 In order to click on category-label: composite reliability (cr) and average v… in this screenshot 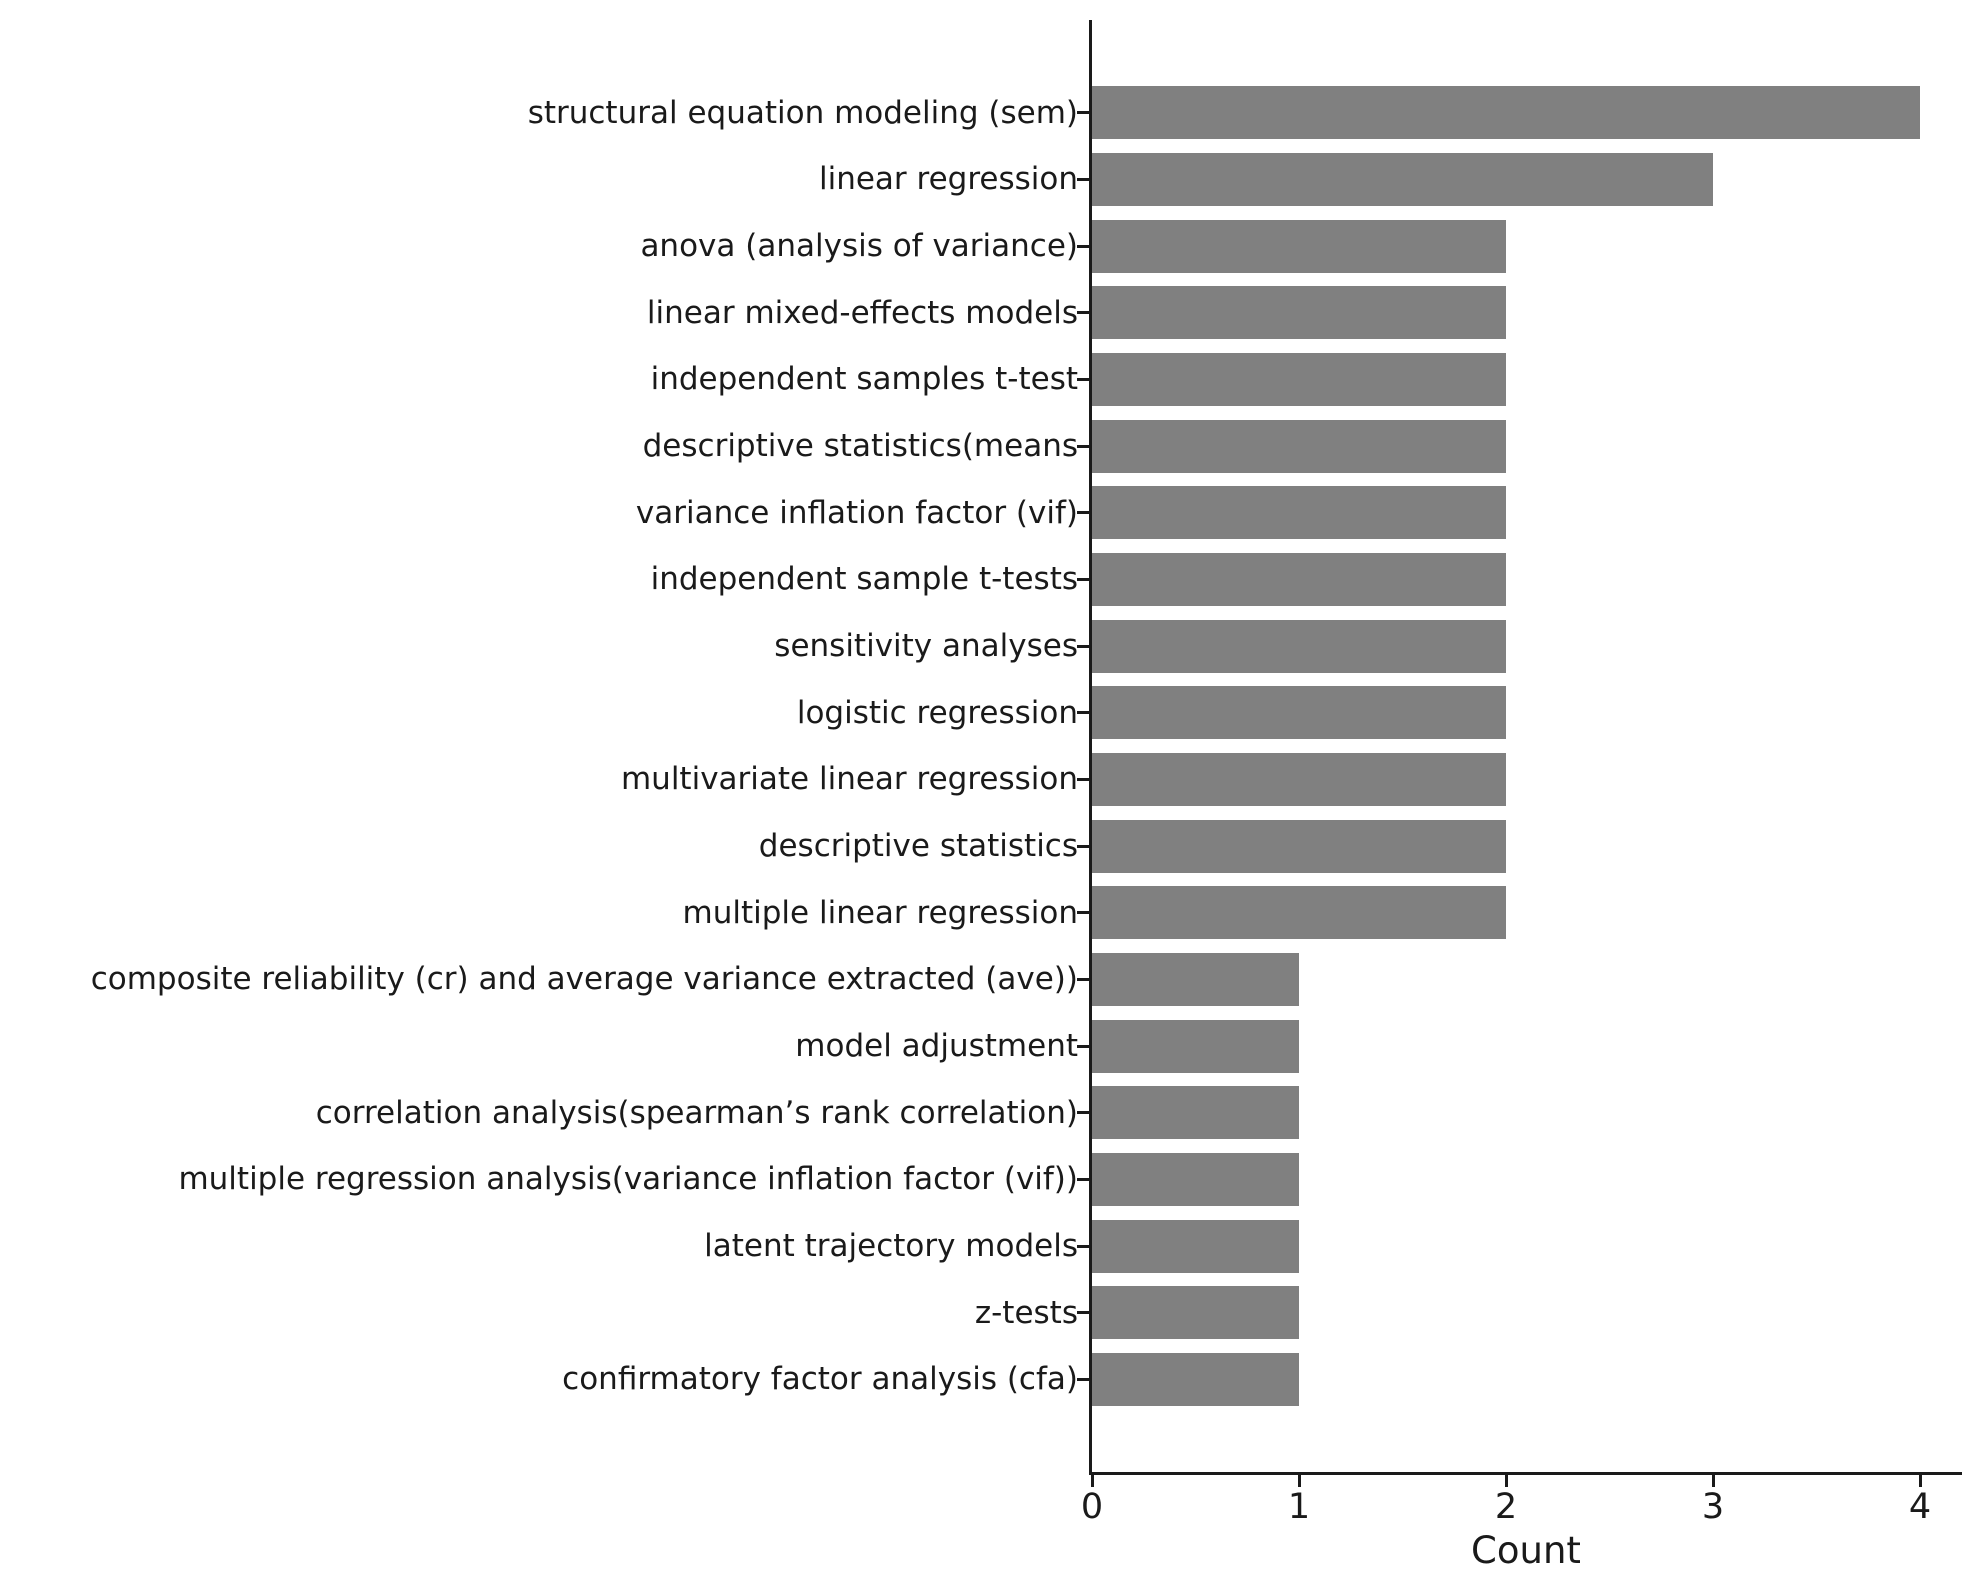, I will do `click(584, 979)`.